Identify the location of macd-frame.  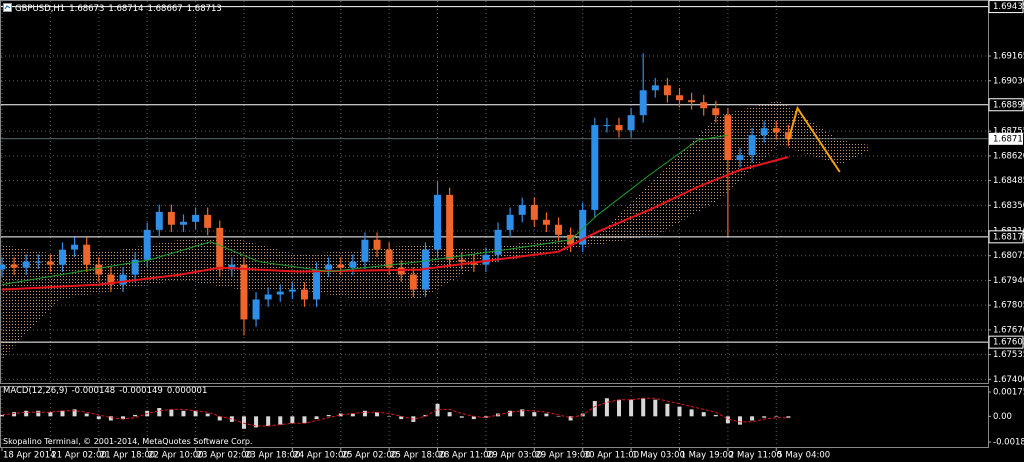
(494, 417).